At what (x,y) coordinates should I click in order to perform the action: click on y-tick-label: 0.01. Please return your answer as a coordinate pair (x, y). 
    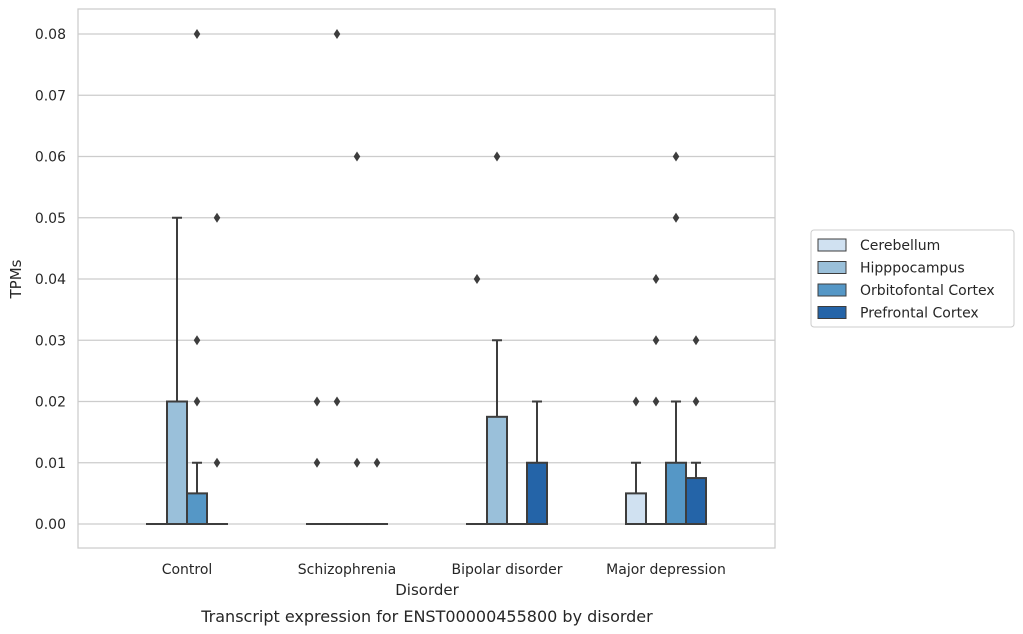
    Looking at the image, I should click on (50, 464).